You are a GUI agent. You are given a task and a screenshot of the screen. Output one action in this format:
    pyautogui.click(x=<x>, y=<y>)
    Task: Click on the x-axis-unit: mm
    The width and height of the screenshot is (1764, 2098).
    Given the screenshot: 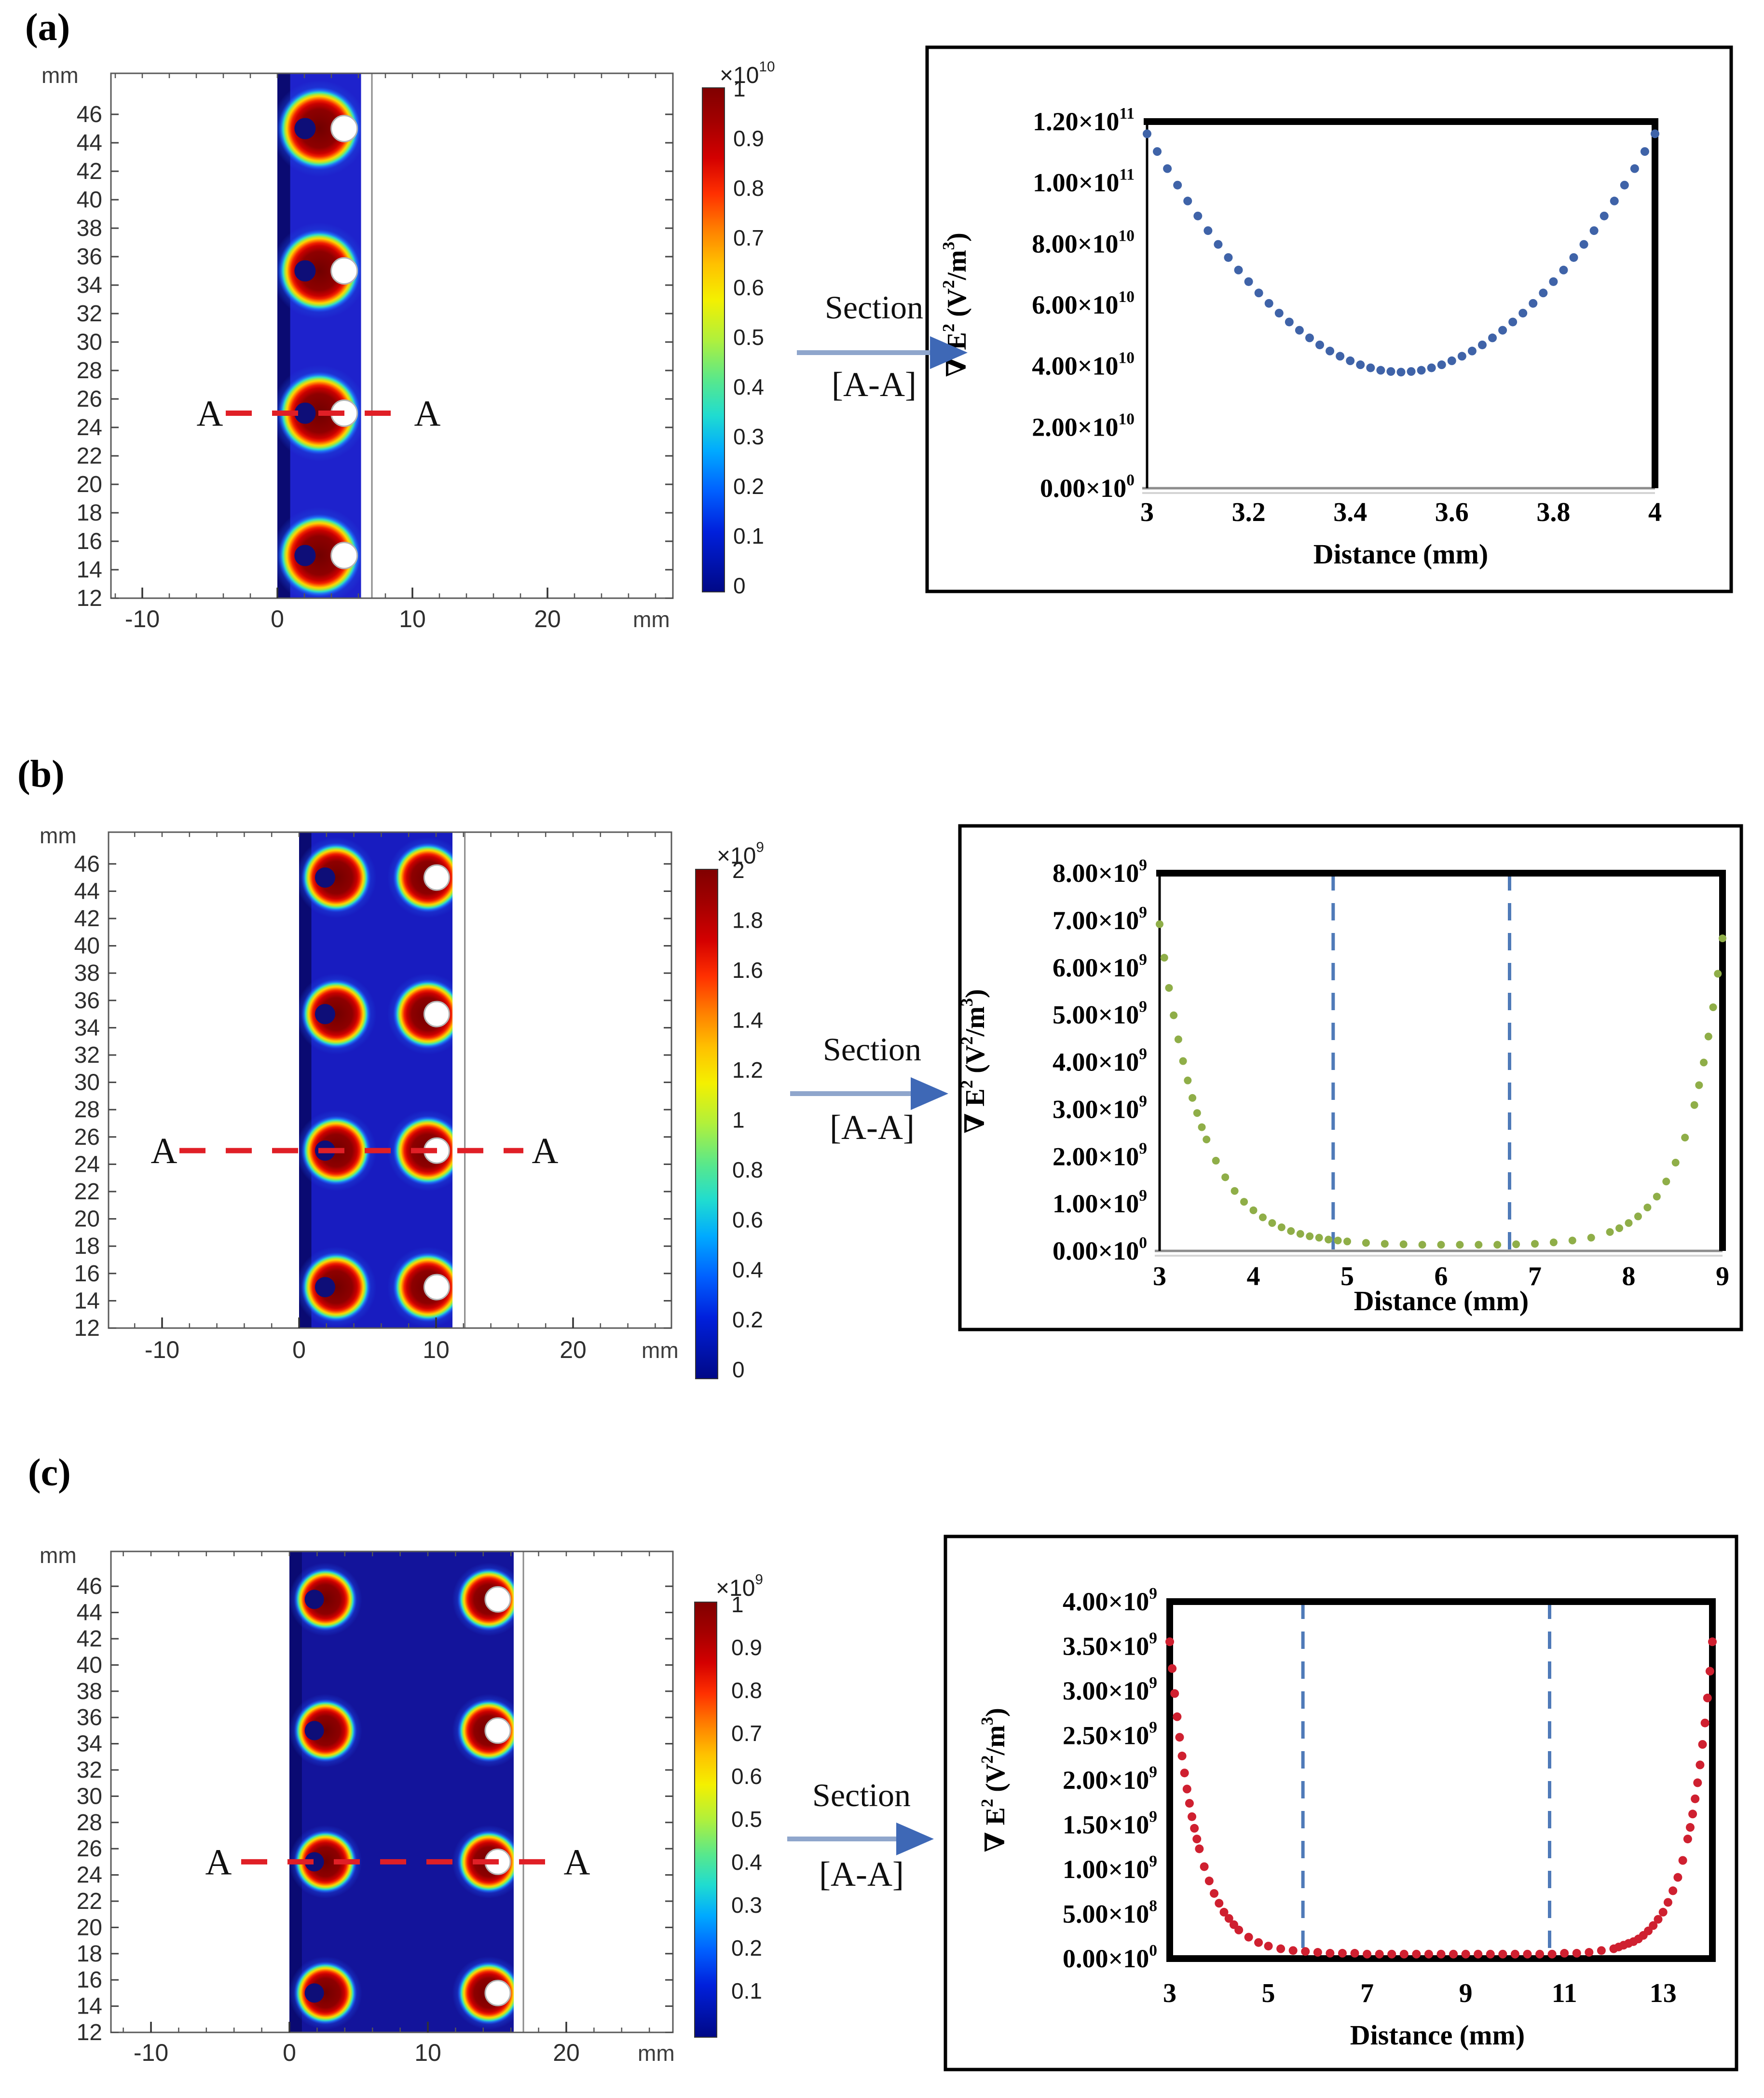 What is the action you would take?
    pyautogui.click(x=651, y=619)
    